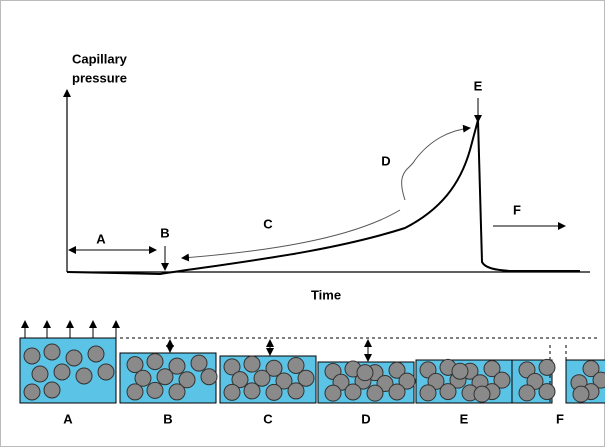  I want to click on stage-label: D, so click(385, 160).